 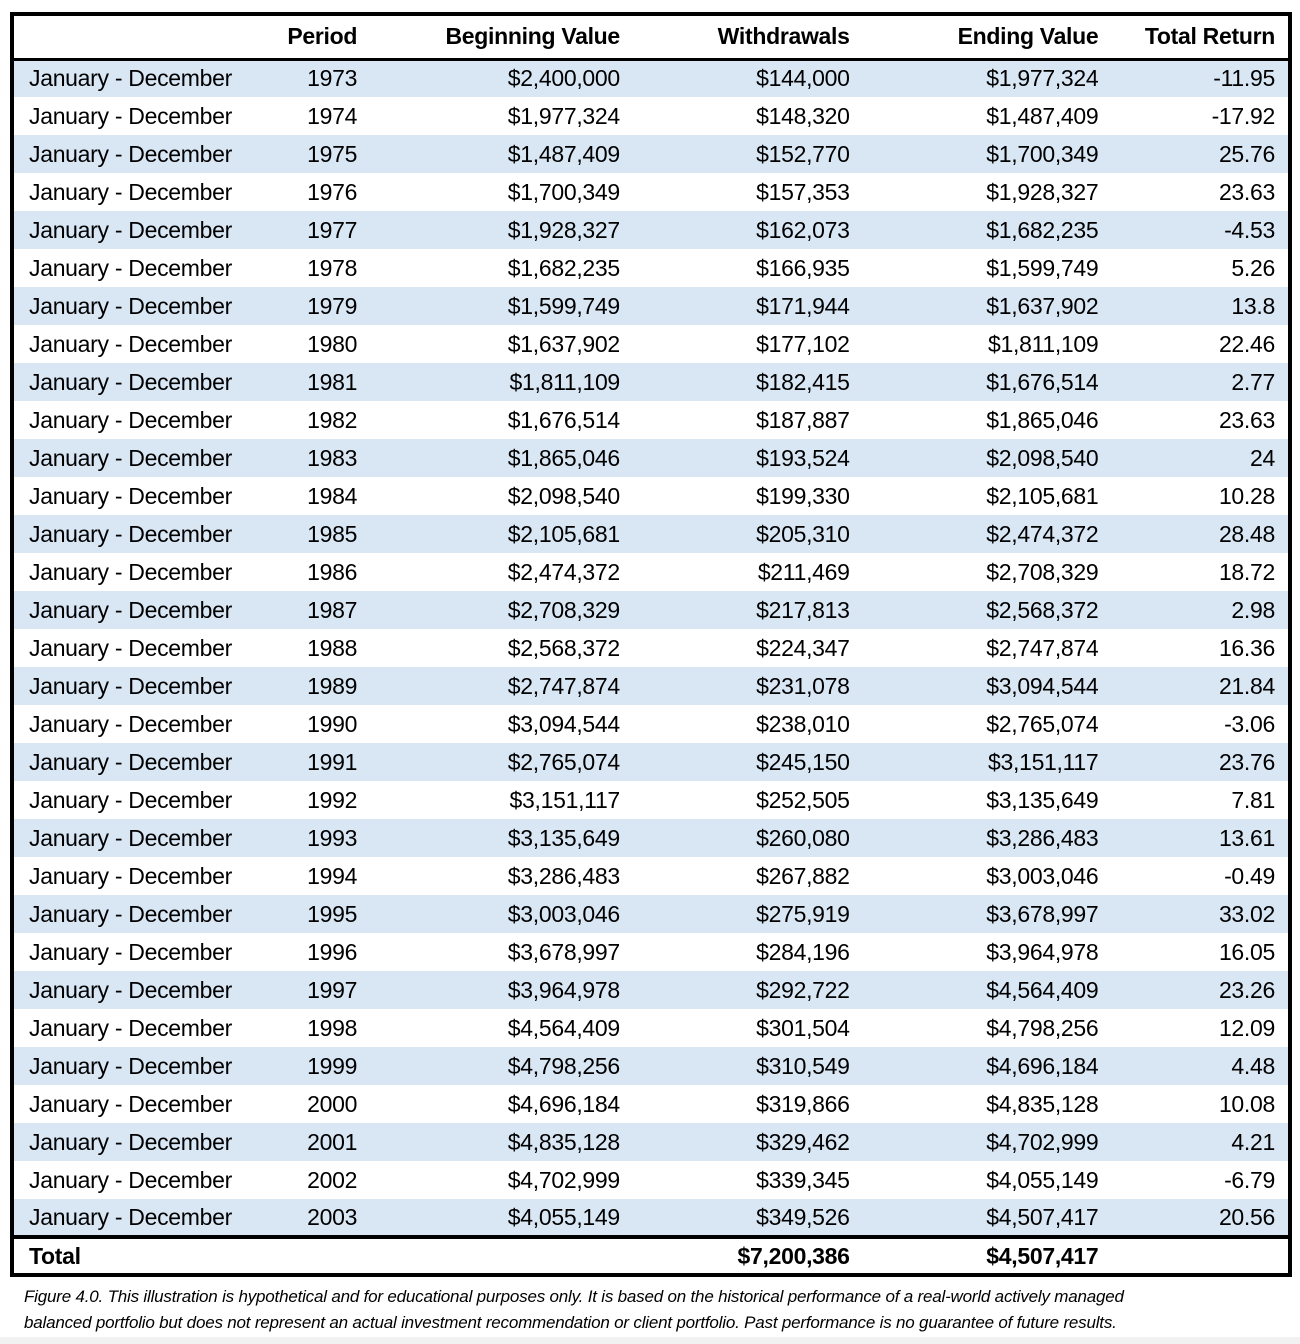 I want to click on cell-ending-value: $3,964,978, so click(x=1042, y=951).